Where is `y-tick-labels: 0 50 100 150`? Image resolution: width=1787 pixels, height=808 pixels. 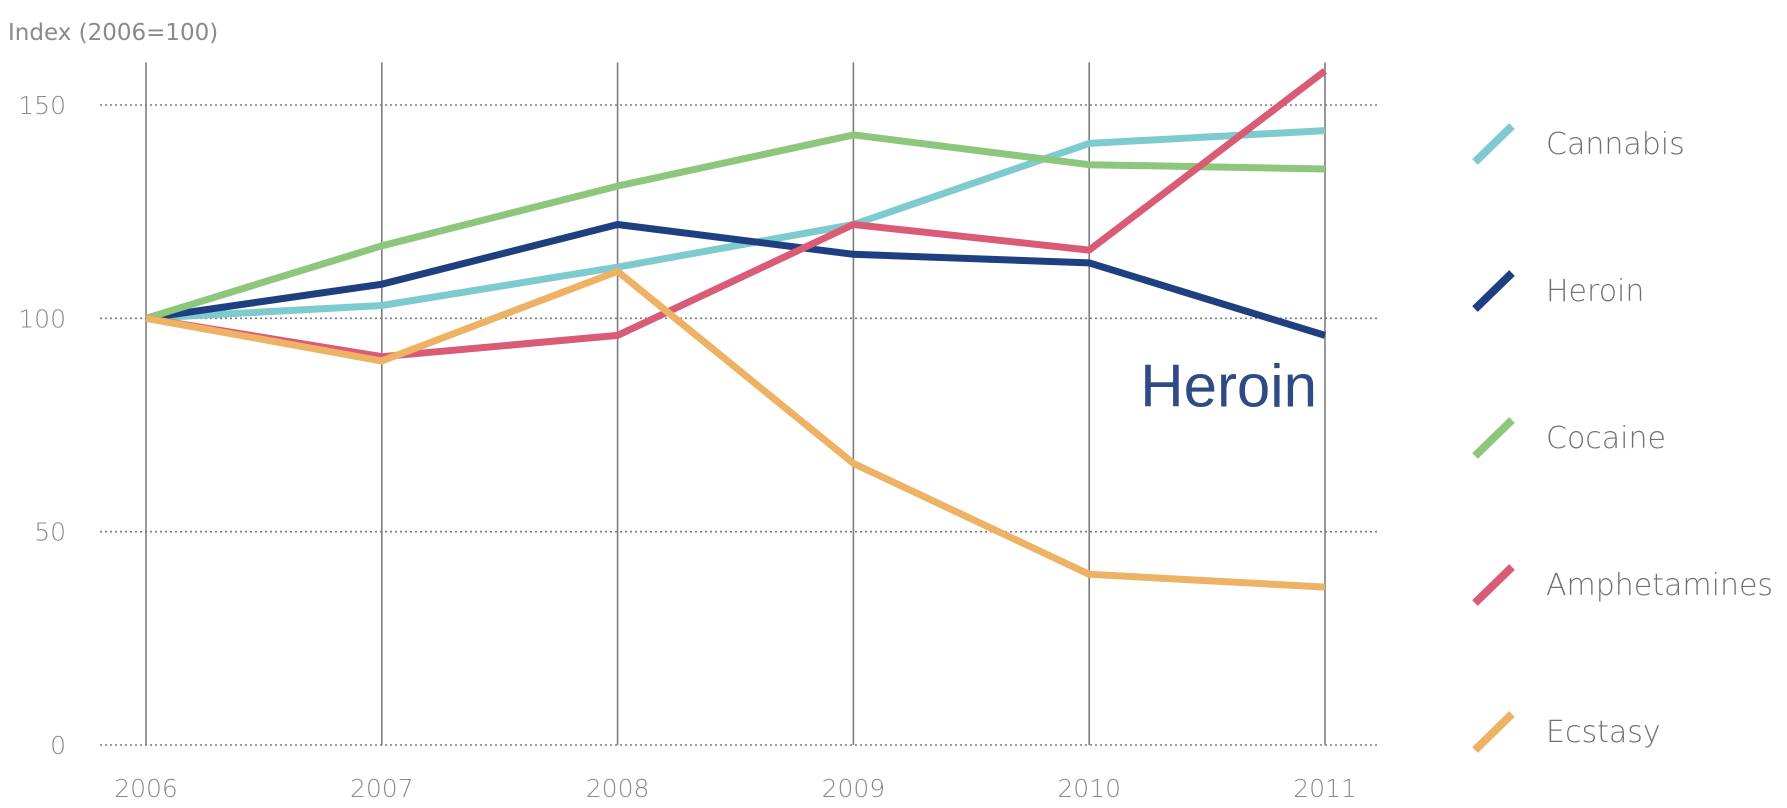
y-tick-labels: 0 50 100 150 is located at coordinates (42, 425).